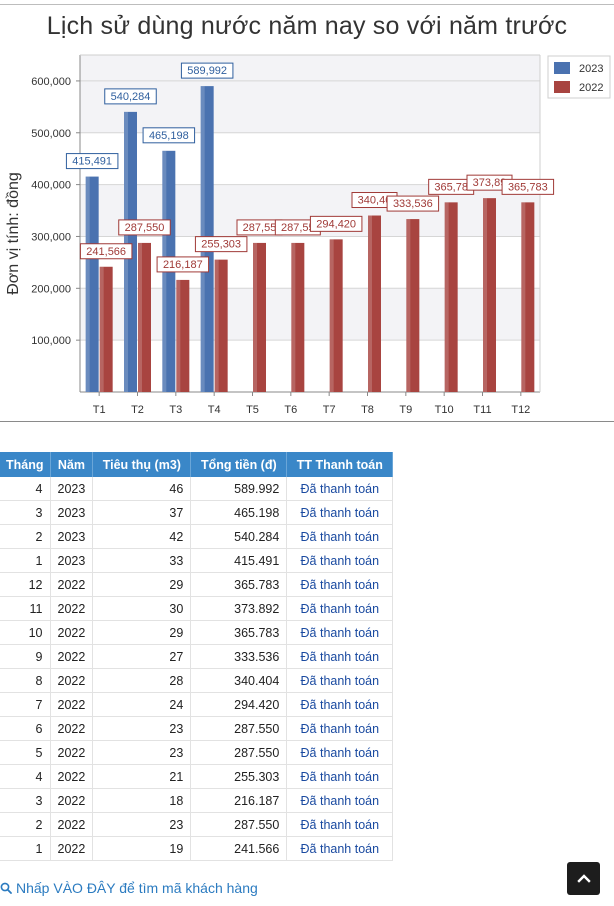 This screenshot has width=614, height=906. What do you see at coordinates (197, 608) in the screenshot?
I see `table-row: 11 2022 30 373.892 Đã thanh toán` at bounding box center [197, 608].